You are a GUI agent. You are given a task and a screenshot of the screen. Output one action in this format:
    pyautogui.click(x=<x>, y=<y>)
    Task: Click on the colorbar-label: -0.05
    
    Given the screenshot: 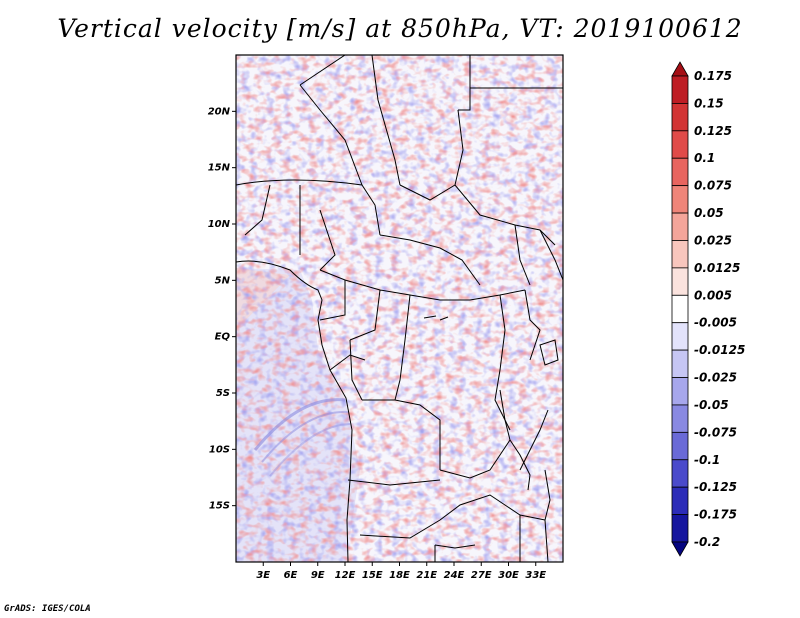 What is the action you would take?
    pyautogui.click(x=711, y=405)
    